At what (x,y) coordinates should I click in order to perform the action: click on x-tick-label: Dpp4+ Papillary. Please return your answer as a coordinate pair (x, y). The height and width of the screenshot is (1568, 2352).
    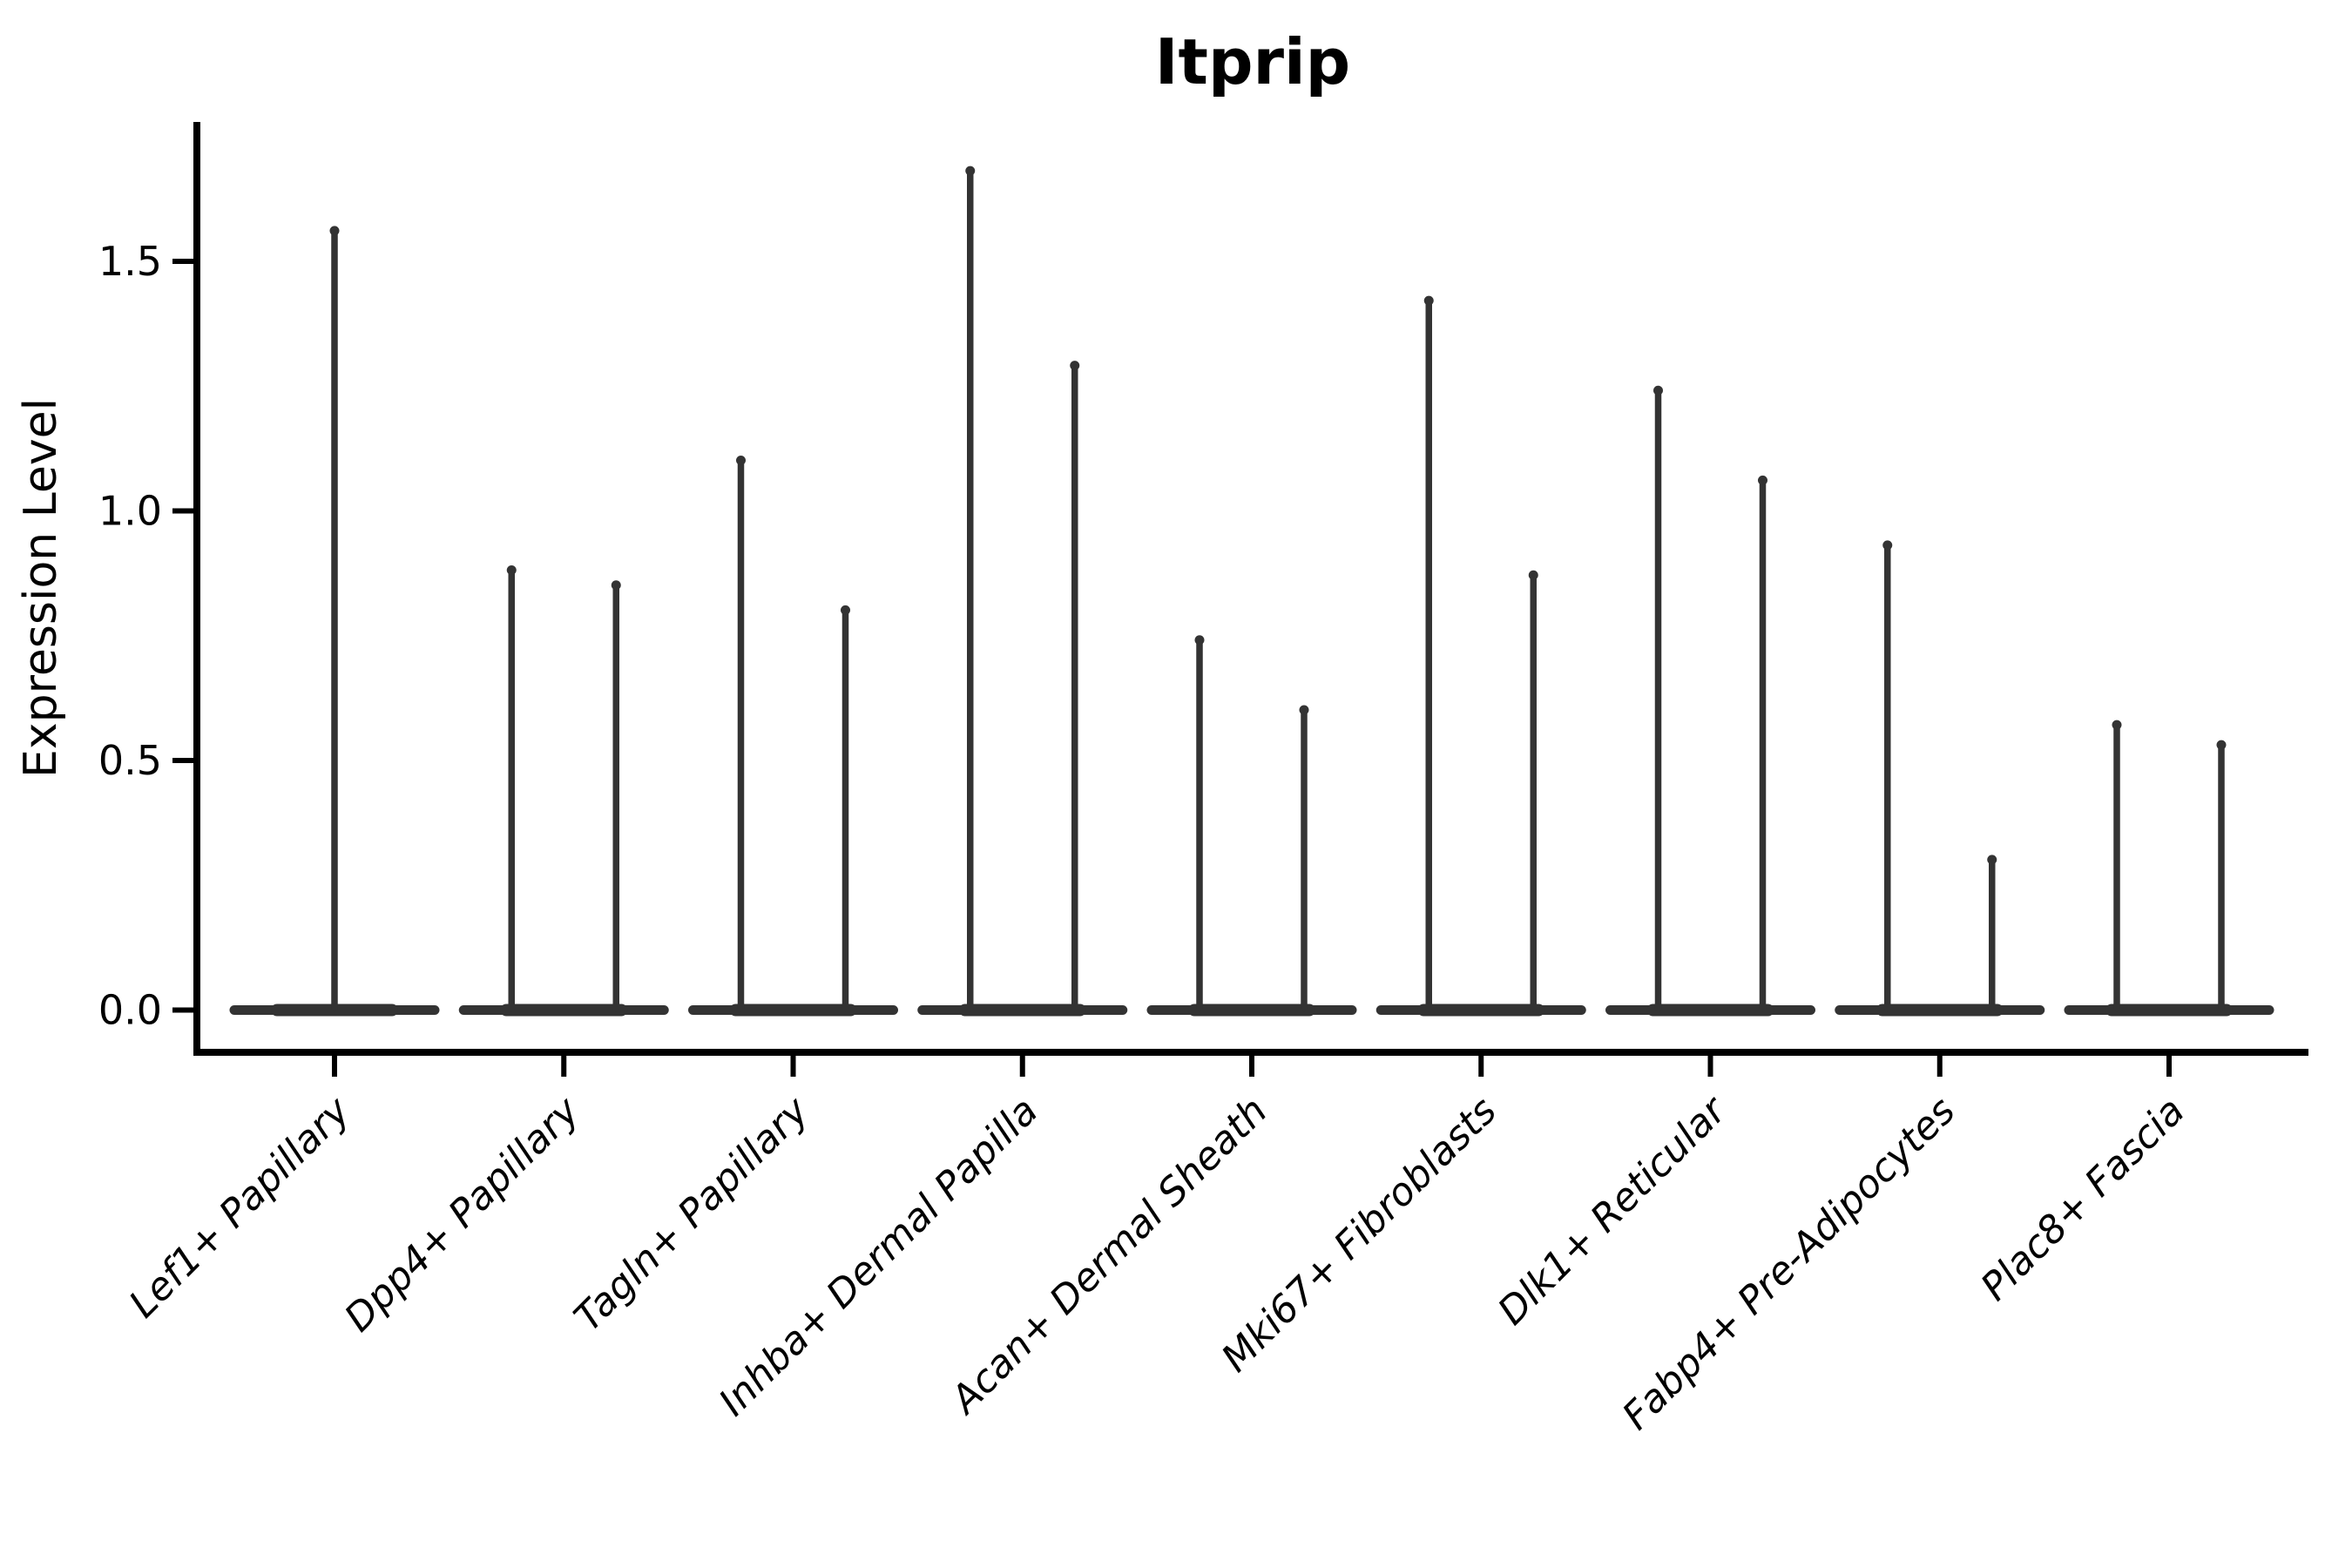
    Looking at the image, I should click on (462, 1214).